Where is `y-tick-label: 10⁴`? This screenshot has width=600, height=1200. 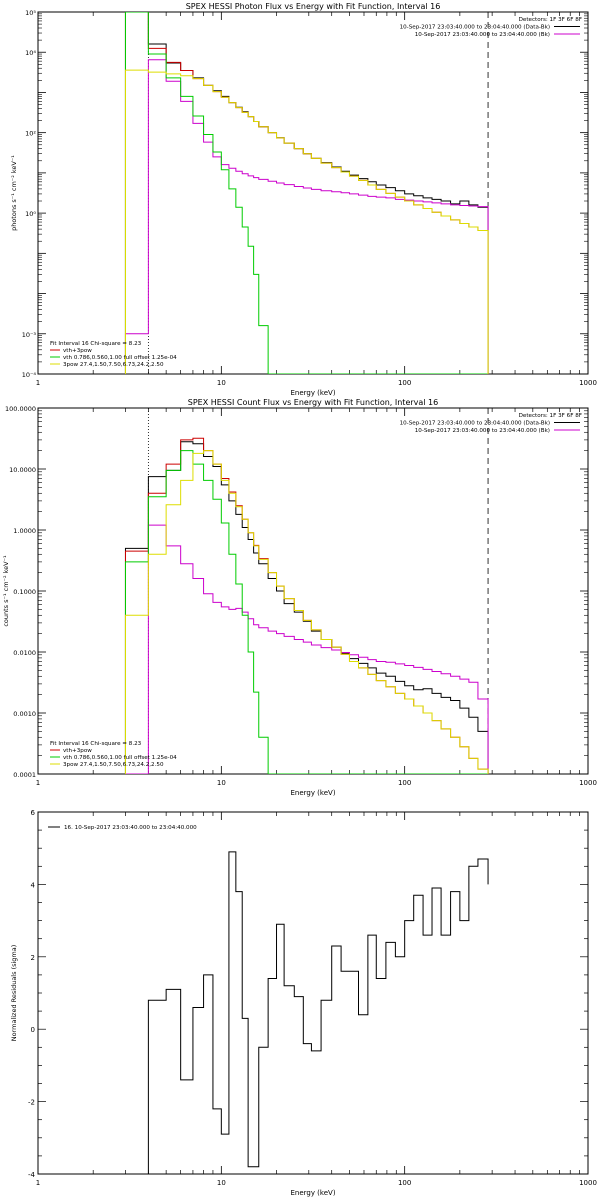 y-tick-label: 10⁴ is located at coordinates (30, 53).